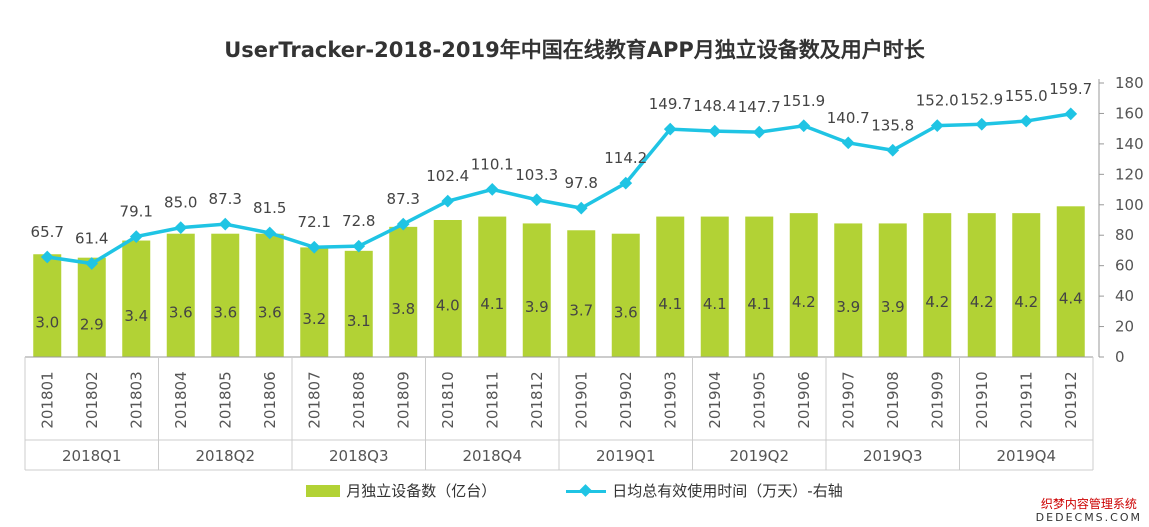 This screenshot has width=1149, height=527. What do you see at coordinates (1026, 399) in the screenshot?
I see `x-tick-label: 201911` at bounding box center [1026, 399].